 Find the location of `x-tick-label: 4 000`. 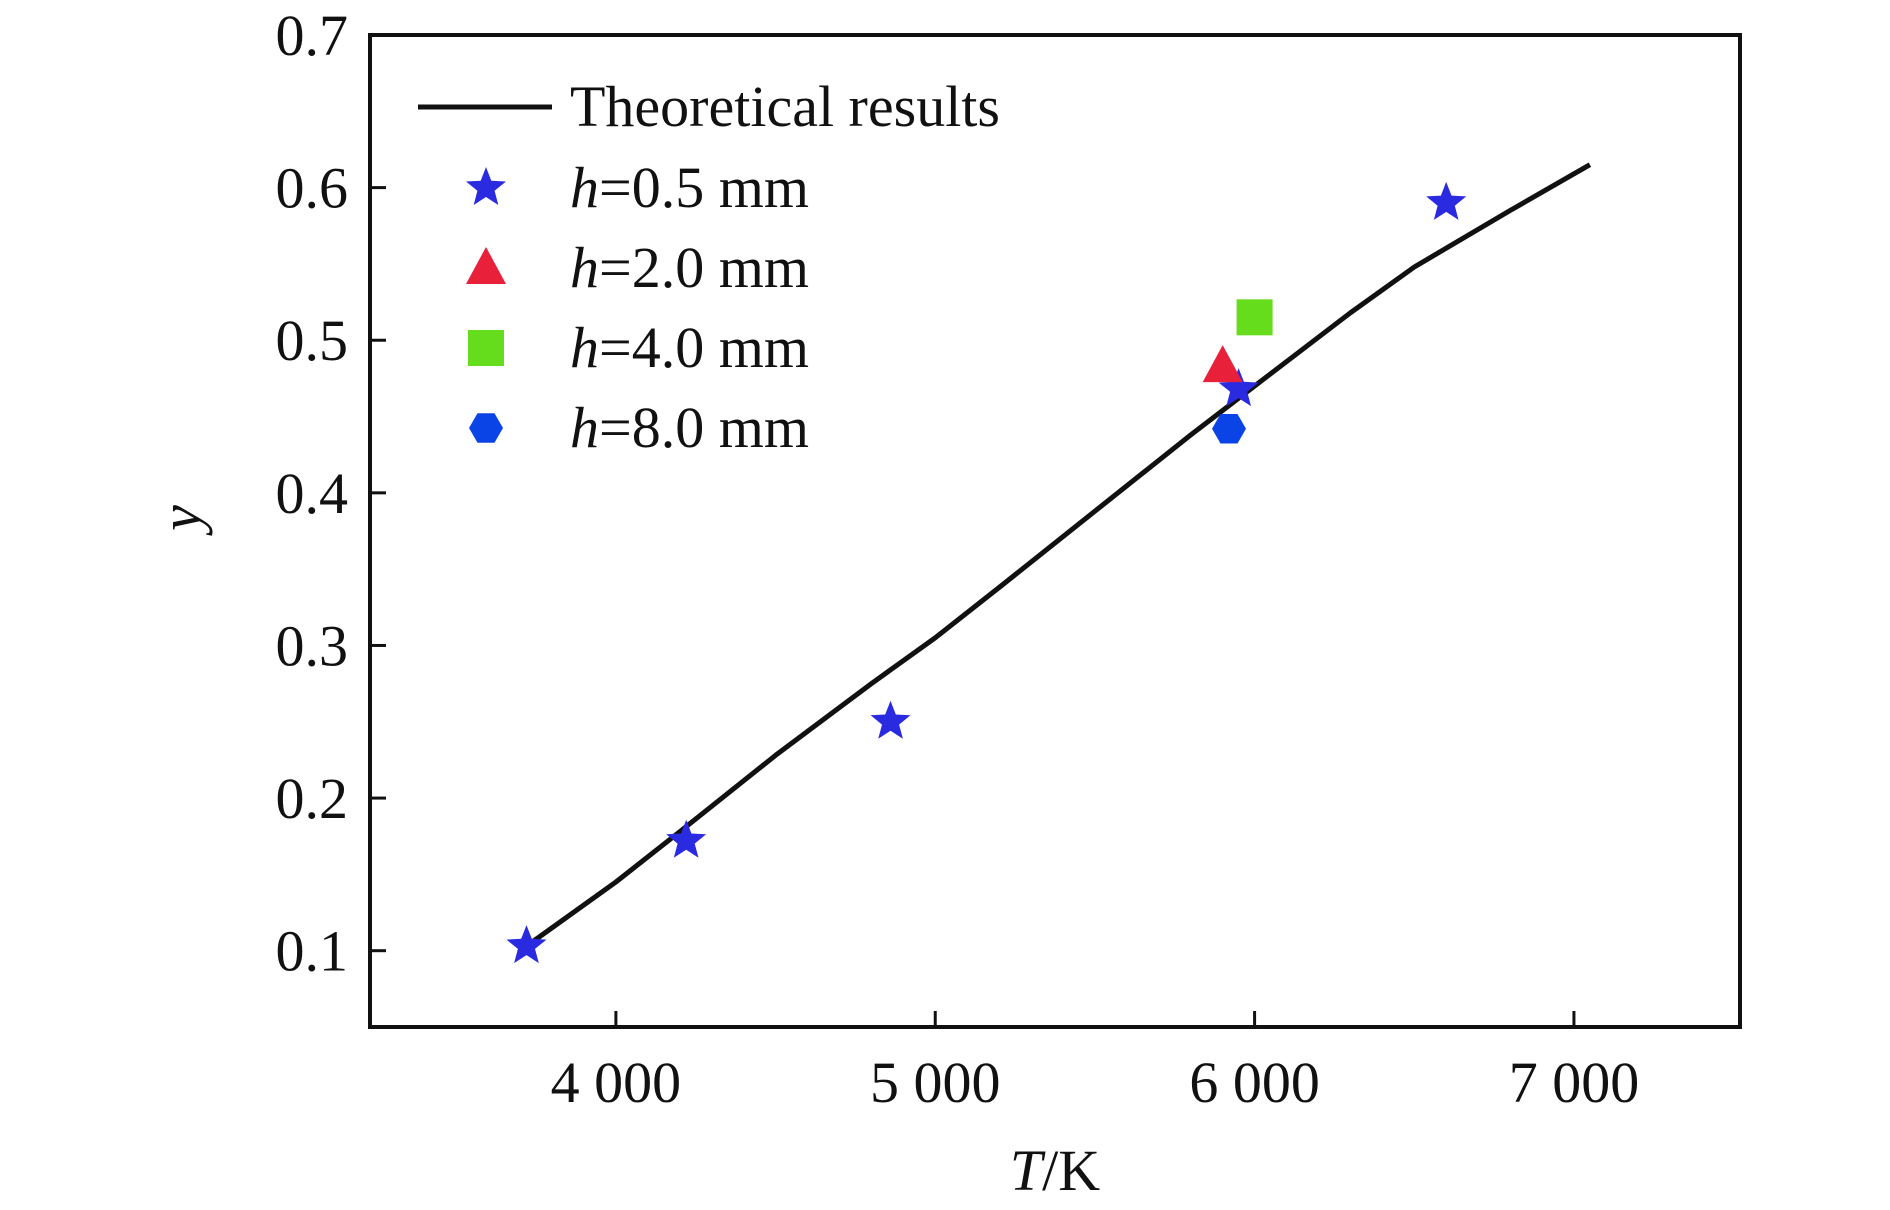

x-tick-label: 4 000 is located at coordinates (616, 1082).